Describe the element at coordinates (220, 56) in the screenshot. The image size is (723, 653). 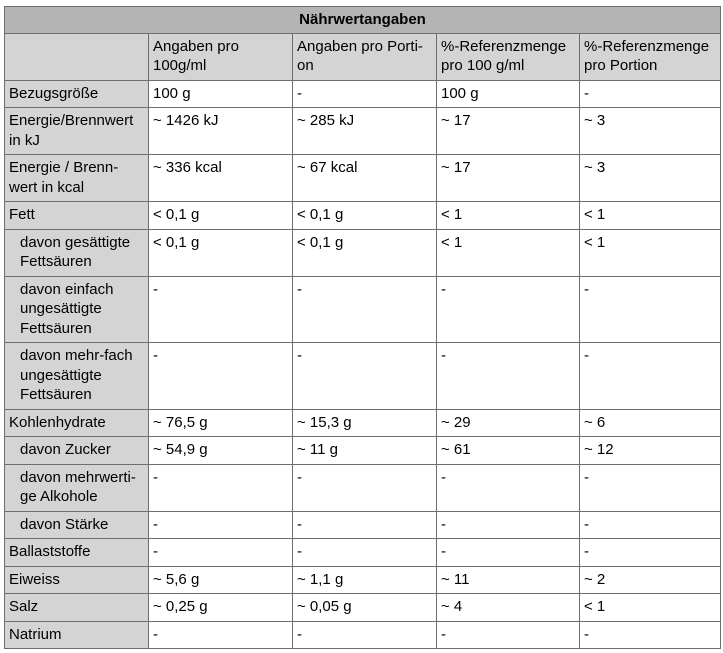
I see `header-per-100g: Angaben pro 100g/ml` at that location.